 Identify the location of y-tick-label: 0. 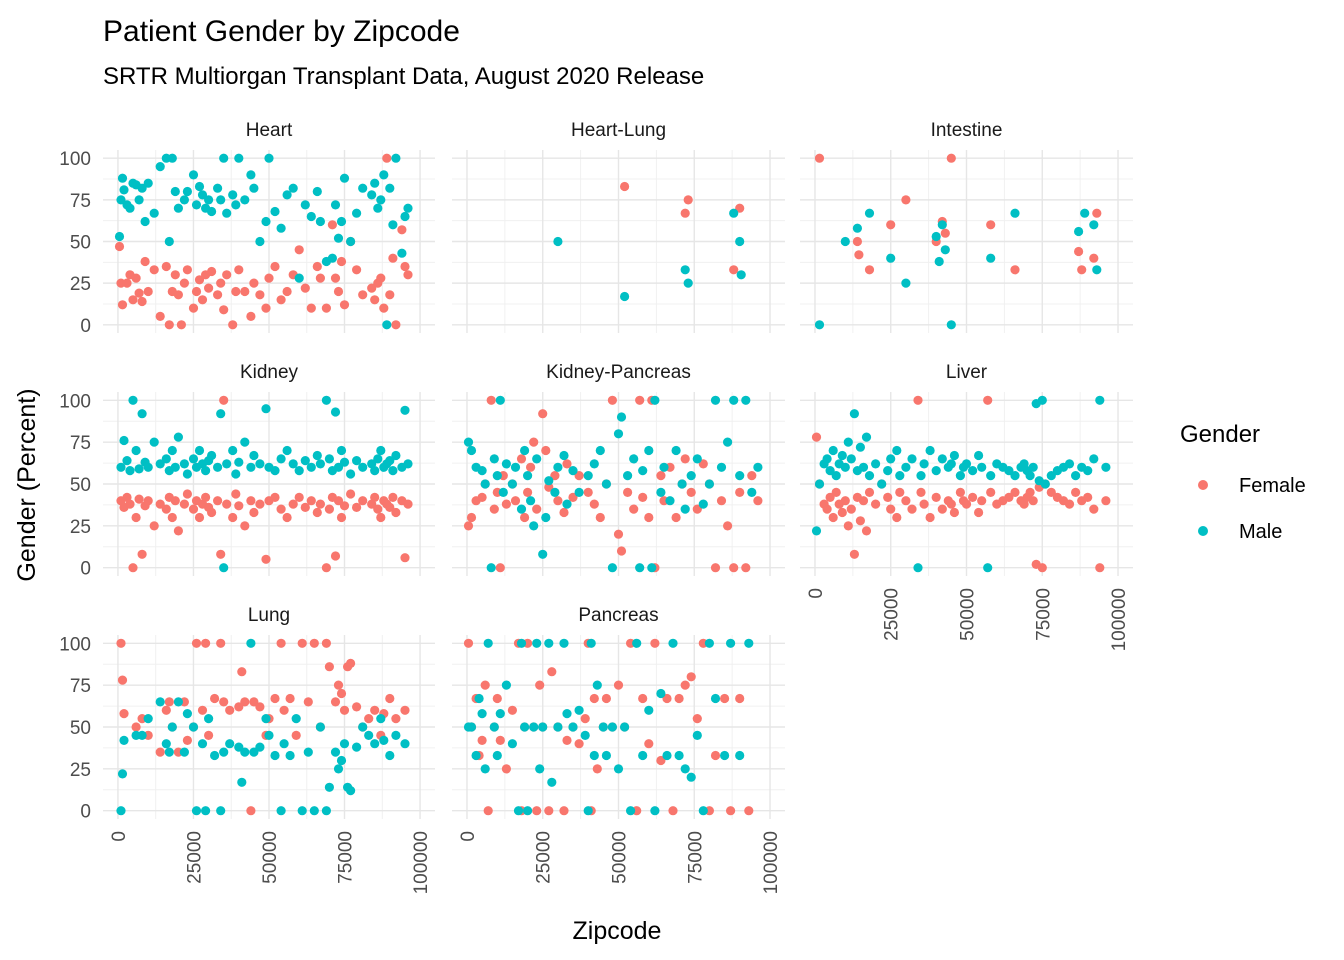
(85, 326).